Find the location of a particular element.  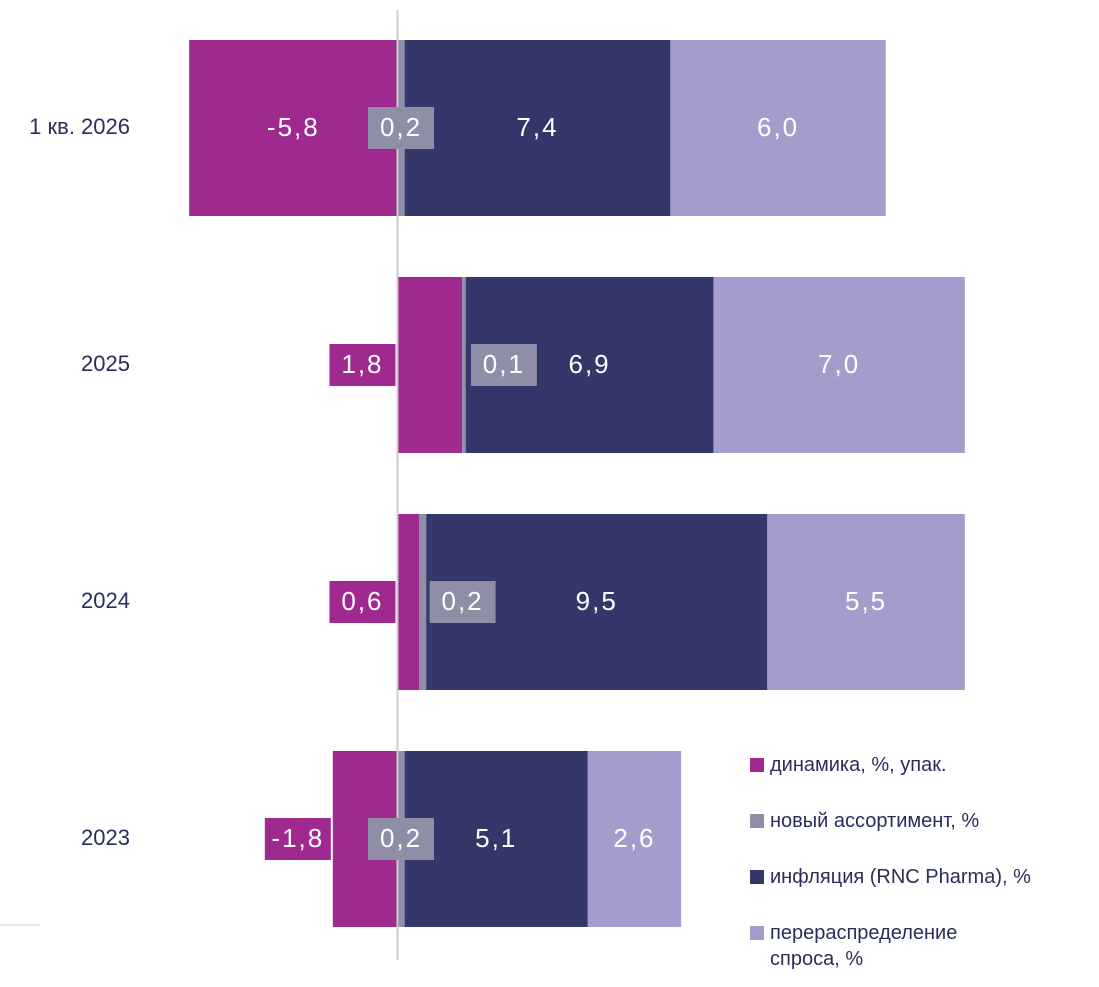

y-tick-label: 2025 is located at coordinates (105, 363).